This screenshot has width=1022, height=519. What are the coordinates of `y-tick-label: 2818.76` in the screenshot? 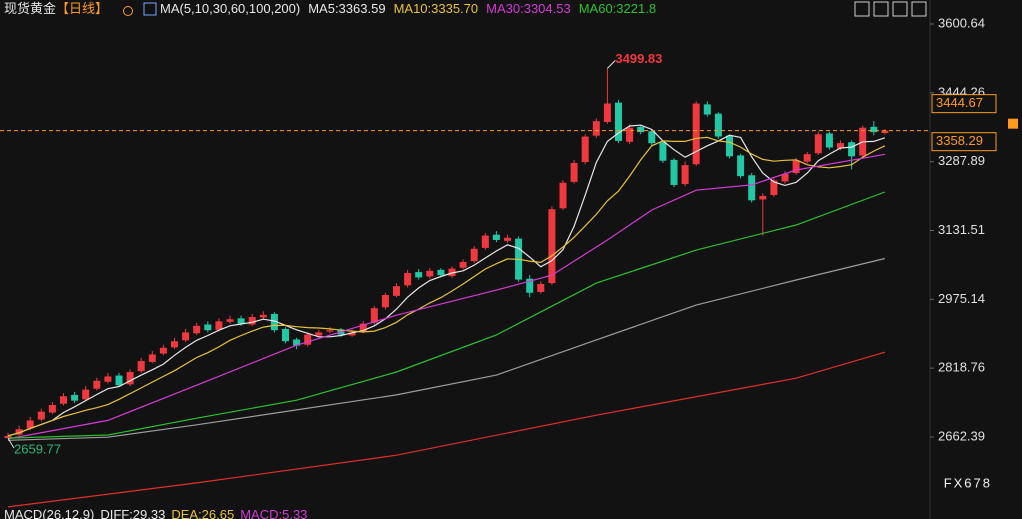 It's located at (961, 367).